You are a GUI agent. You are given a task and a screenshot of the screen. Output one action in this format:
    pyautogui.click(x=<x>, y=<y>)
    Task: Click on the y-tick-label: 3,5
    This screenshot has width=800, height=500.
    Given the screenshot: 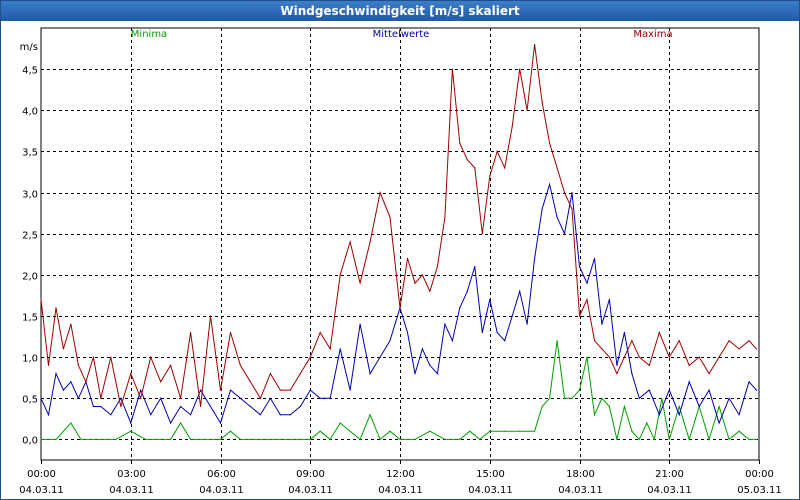 What is the action you would take?
    pyautogui.click(x=30, y=153)
    